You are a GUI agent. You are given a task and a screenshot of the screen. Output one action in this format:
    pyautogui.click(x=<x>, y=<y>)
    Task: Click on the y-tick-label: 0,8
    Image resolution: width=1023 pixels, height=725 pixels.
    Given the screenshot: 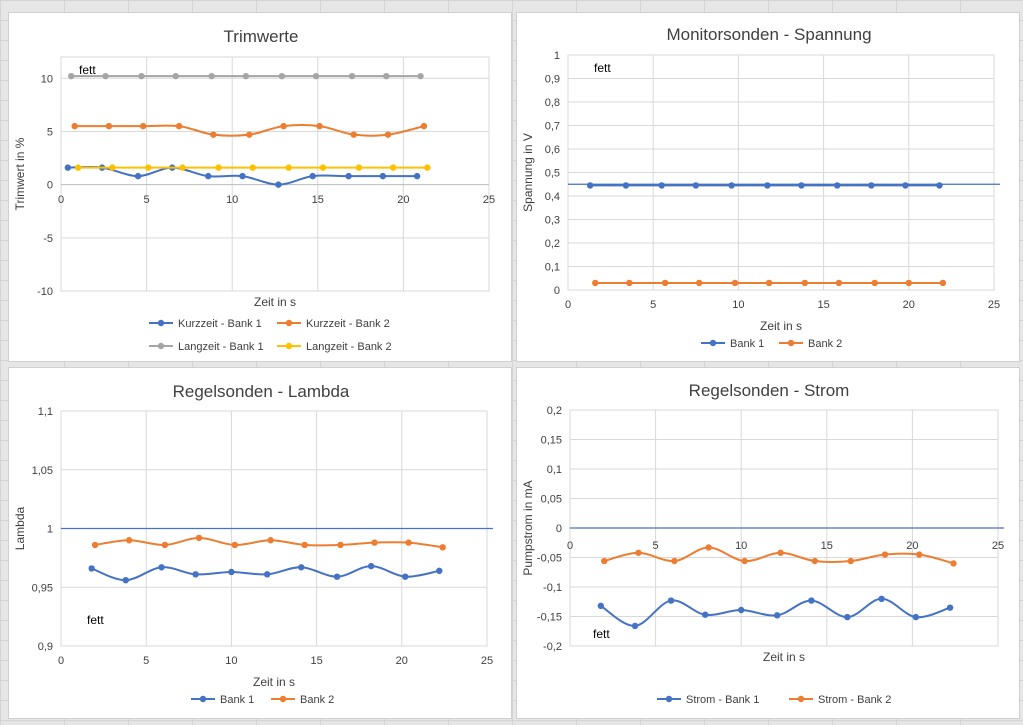 What is the action you would take?
    pyautogui.click(x=552, y=103)
    